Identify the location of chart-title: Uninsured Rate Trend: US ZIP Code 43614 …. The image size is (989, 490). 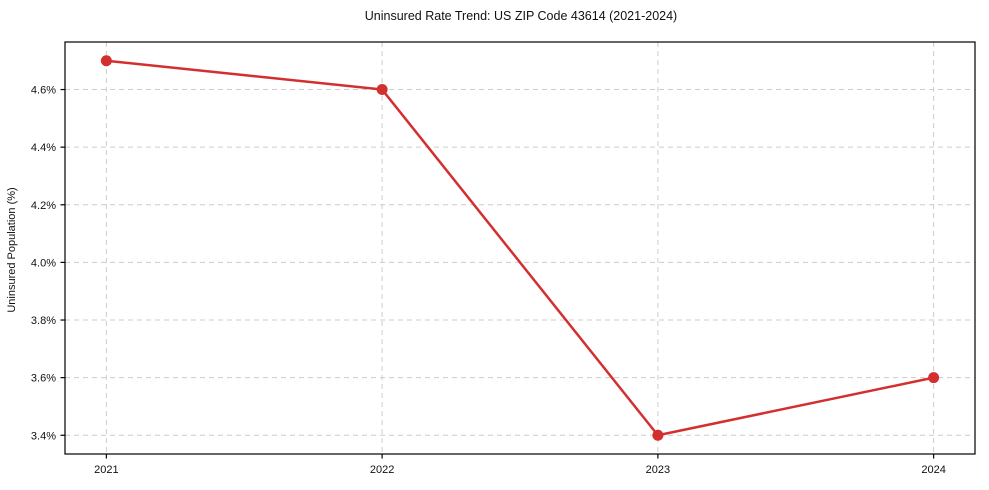
(521, 16).